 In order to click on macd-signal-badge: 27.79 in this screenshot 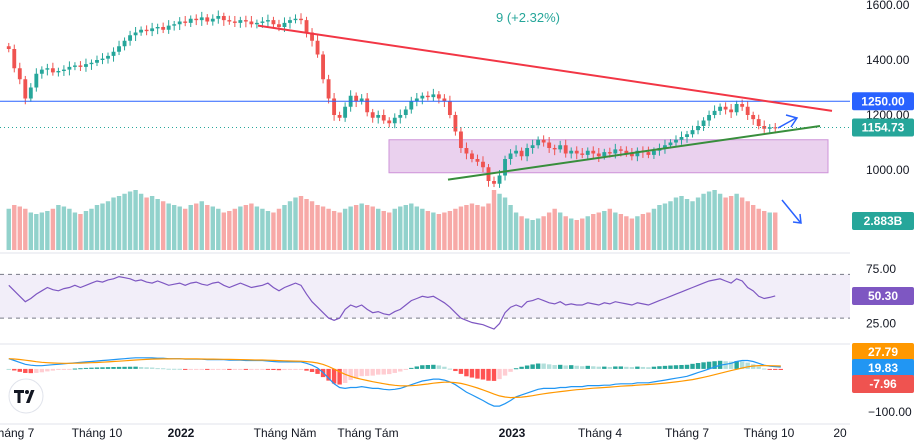, I will do `click(883, 352)`.